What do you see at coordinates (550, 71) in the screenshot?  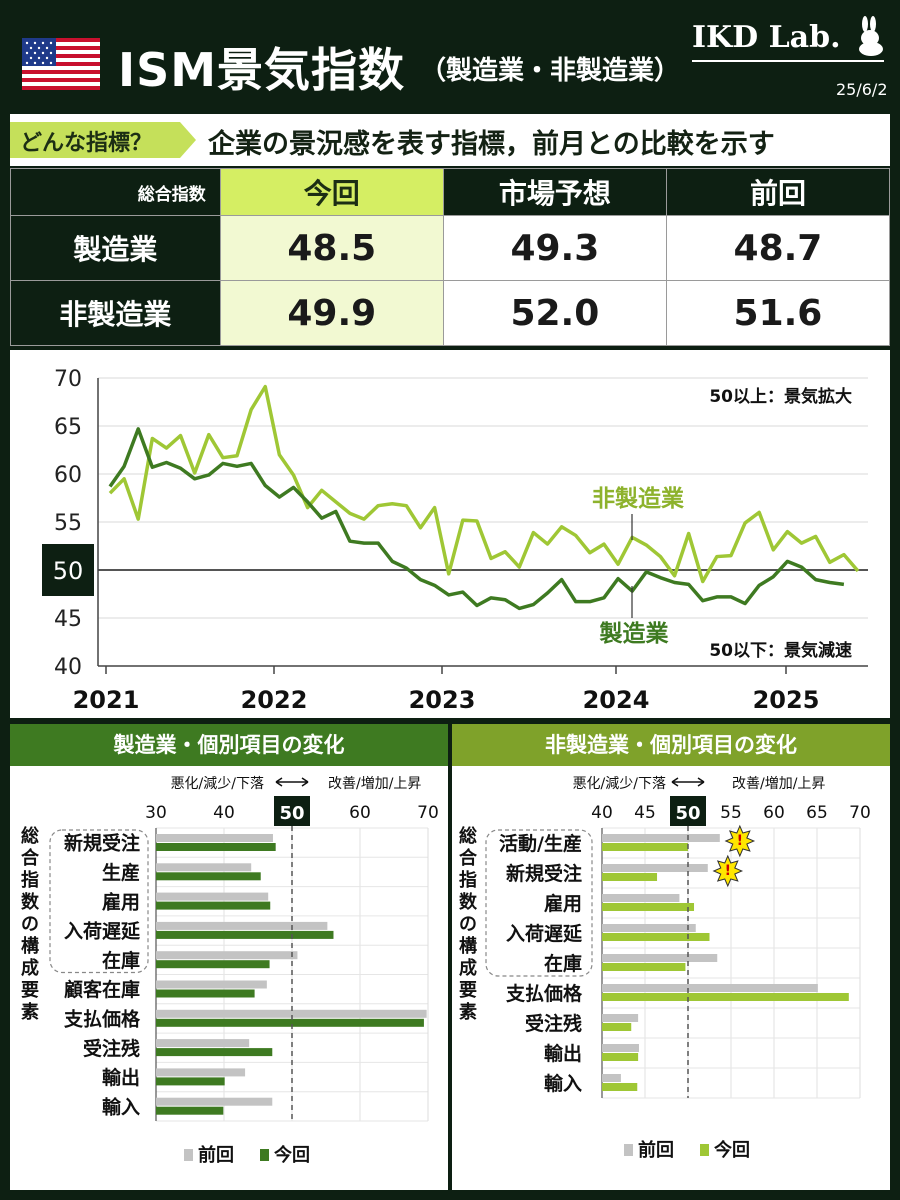 I see `page-subtitle: （製造業・非製造業）` at bounding box center [550, 71].